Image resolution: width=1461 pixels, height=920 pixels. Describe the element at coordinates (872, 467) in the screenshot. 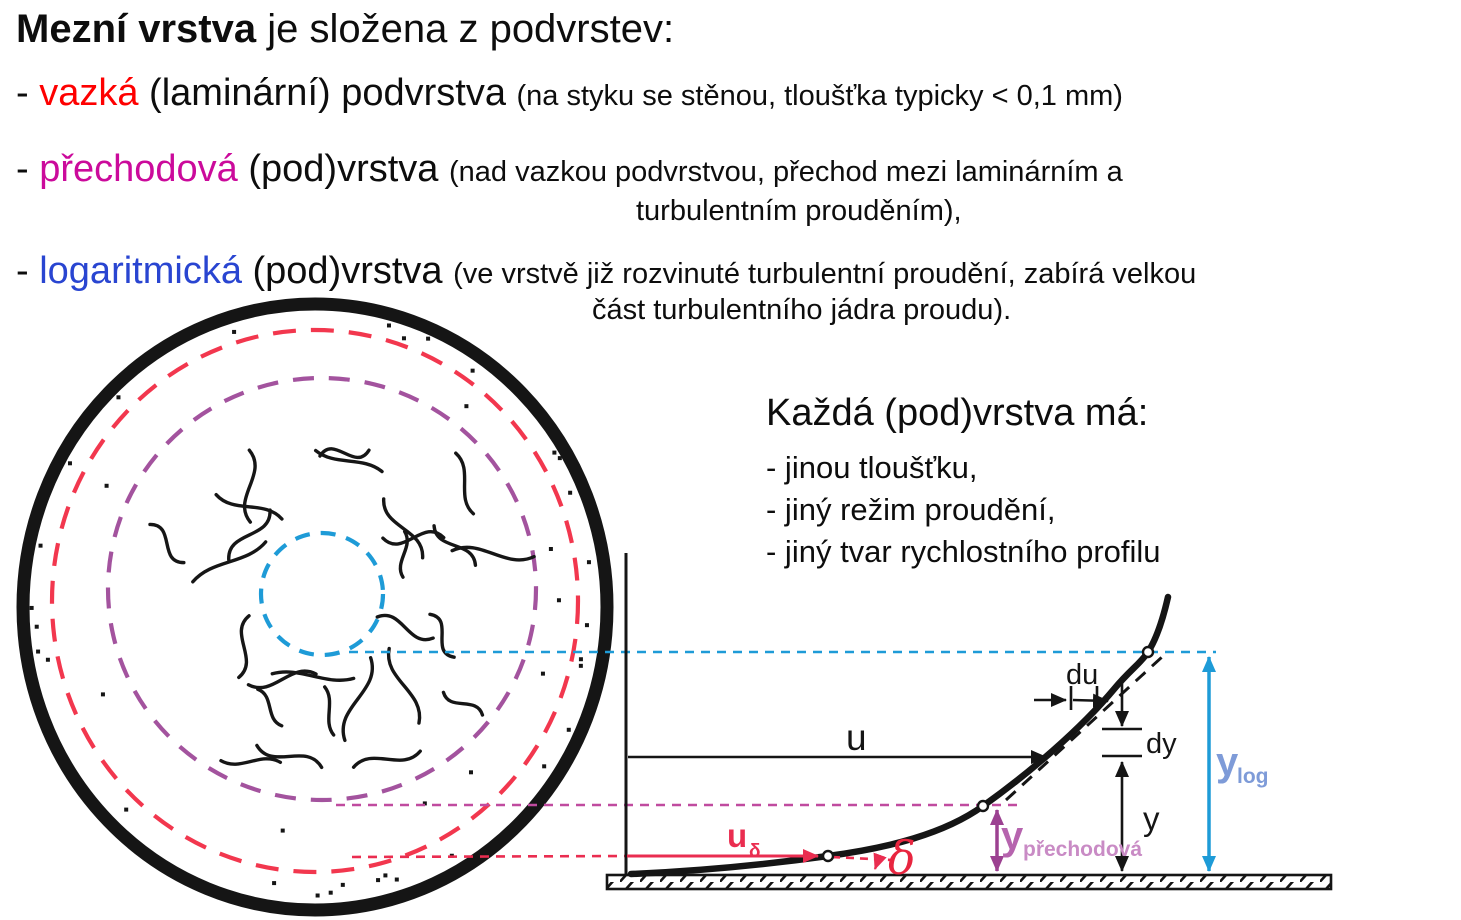

I see `side-panel-item-thickness: - jinou tloušťku,` at that location.